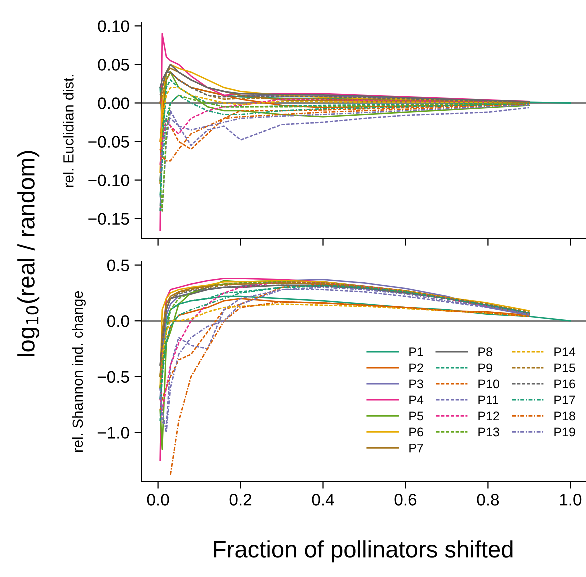 The height and width of the screenshot is (577, 586). I want to click on x-tick-label: 1.0, so click(571, 500).